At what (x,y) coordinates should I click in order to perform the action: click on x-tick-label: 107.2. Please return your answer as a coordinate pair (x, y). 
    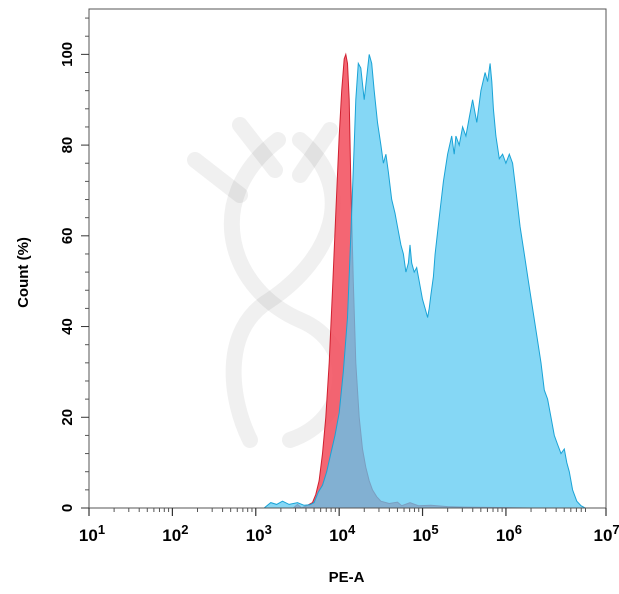
    Looking at the image, I should click on (606, 533).